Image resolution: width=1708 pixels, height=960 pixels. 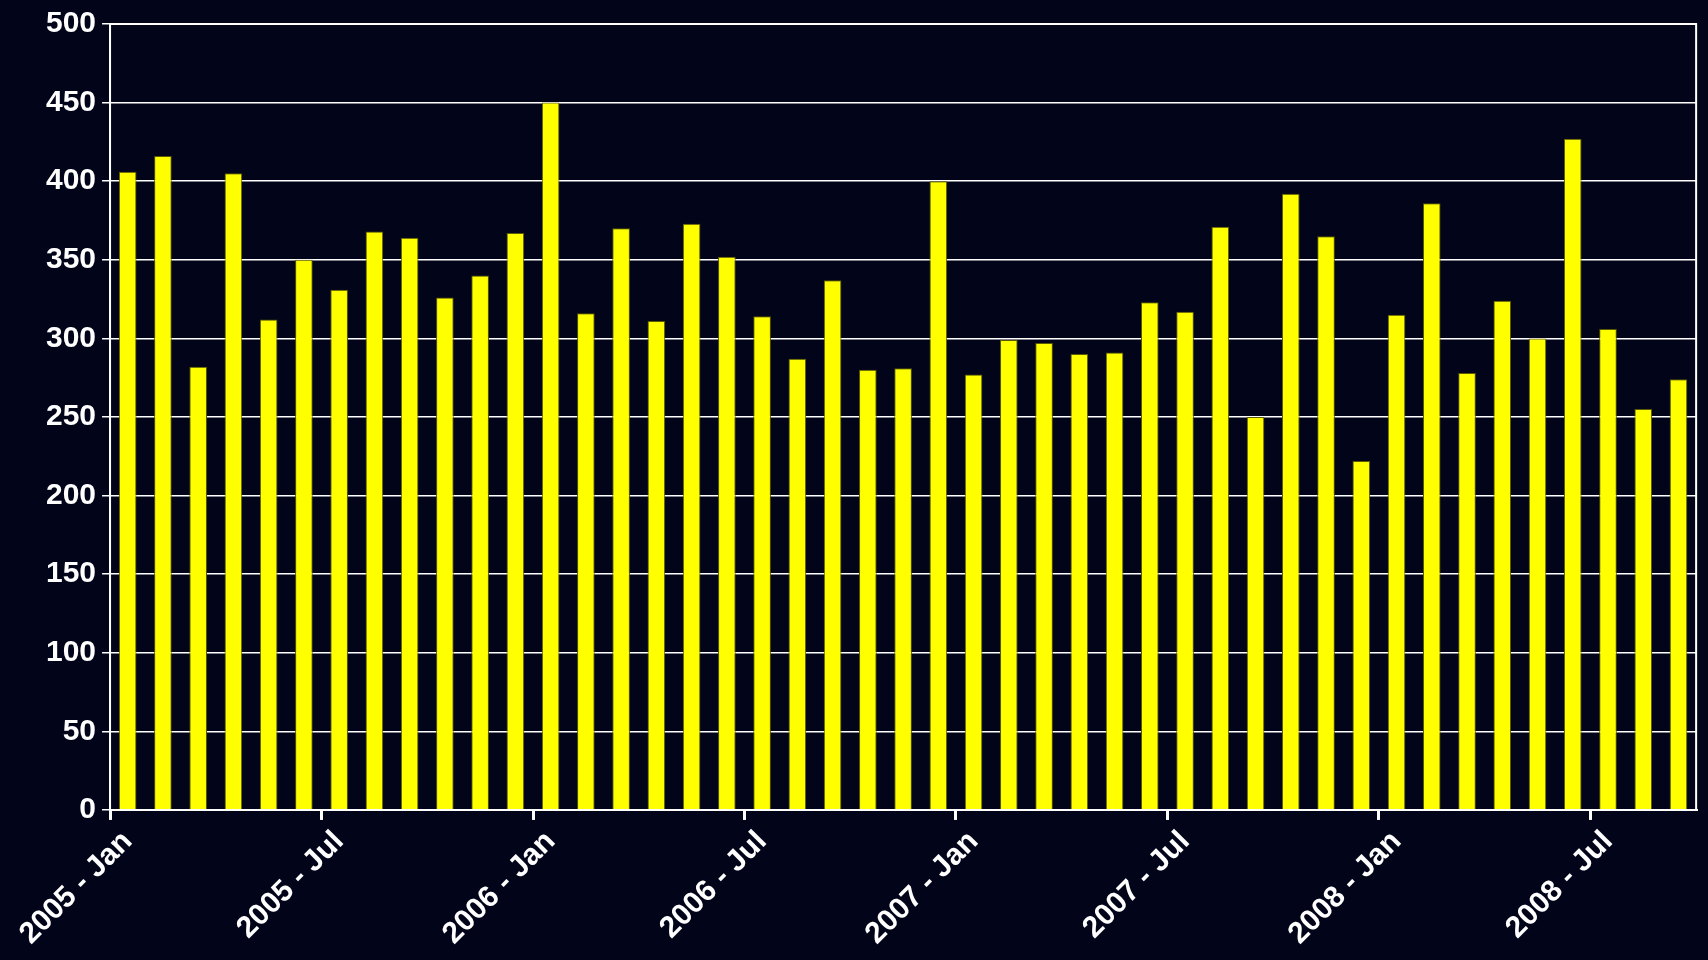 I want to click on y-tick-label: 300, so click(x=71, y=336).